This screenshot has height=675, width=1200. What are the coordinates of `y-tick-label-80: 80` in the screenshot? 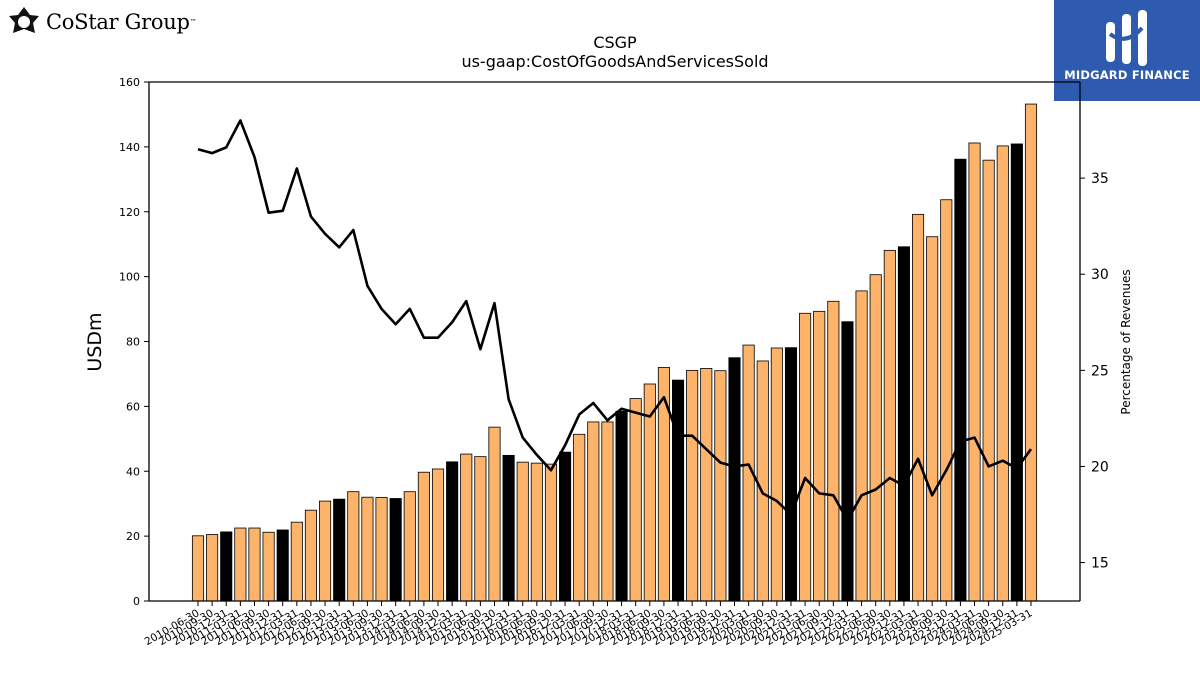 It's located at (133, 342).